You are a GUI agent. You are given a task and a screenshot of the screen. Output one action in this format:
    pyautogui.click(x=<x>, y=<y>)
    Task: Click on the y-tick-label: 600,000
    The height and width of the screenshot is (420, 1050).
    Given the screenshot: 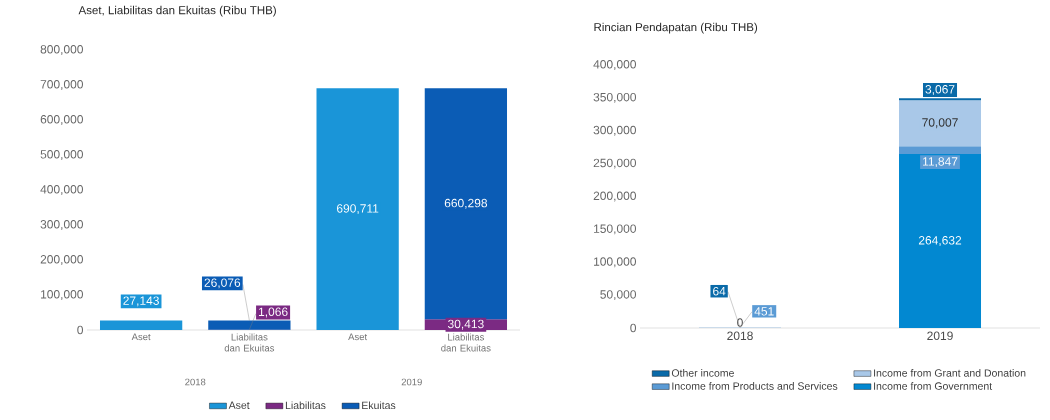 What is the action you would take?
    pyautogui.click(x=61, y=120)
    